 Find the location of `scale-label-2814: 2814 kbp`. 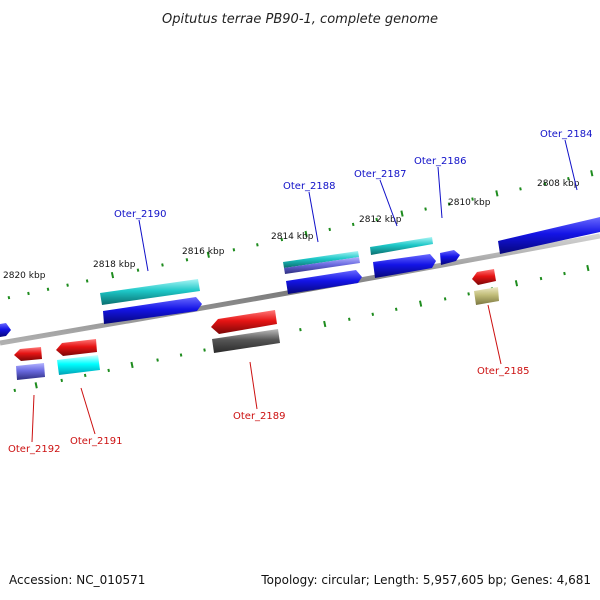

scale-label-2814: 2814 kbp is located at coordinates (292, 237).